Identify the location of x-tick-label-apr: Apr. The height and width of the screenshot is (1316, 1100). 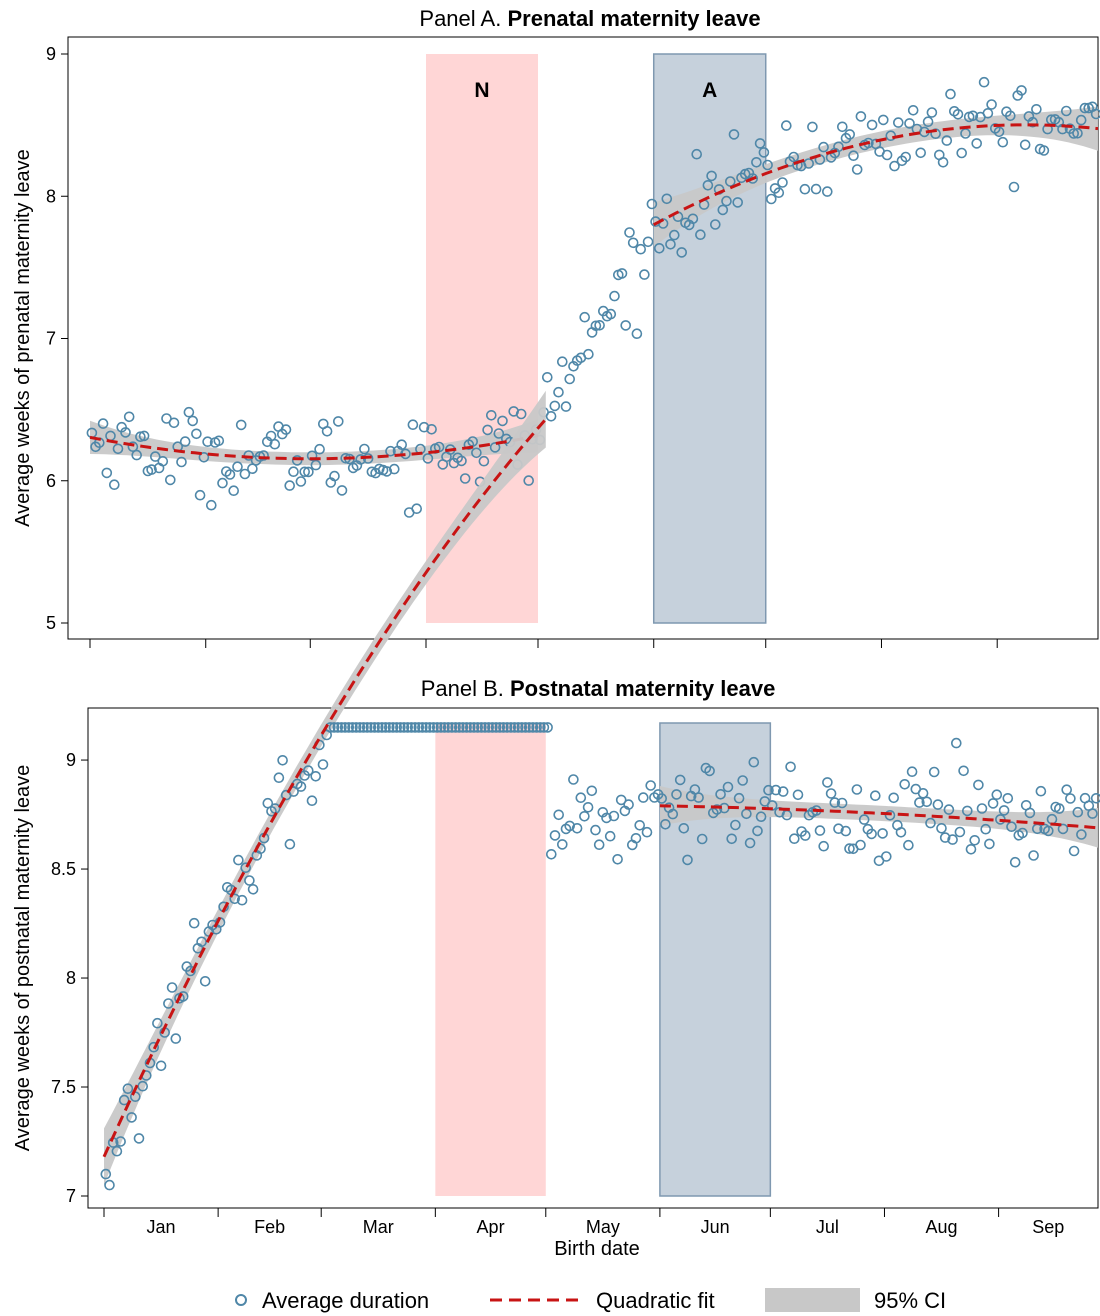
(491, 1227).